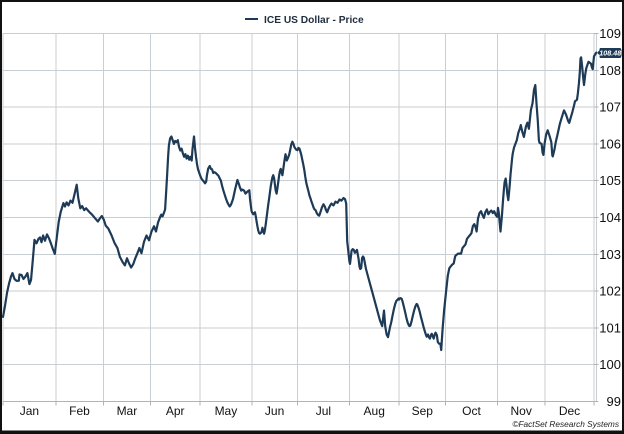 The height and width of the screenshot is (434, 624). What do you see at coordinates (614, 401) in the screenshot?
I see `svg-text: 99` at bounding box center [614, 401].